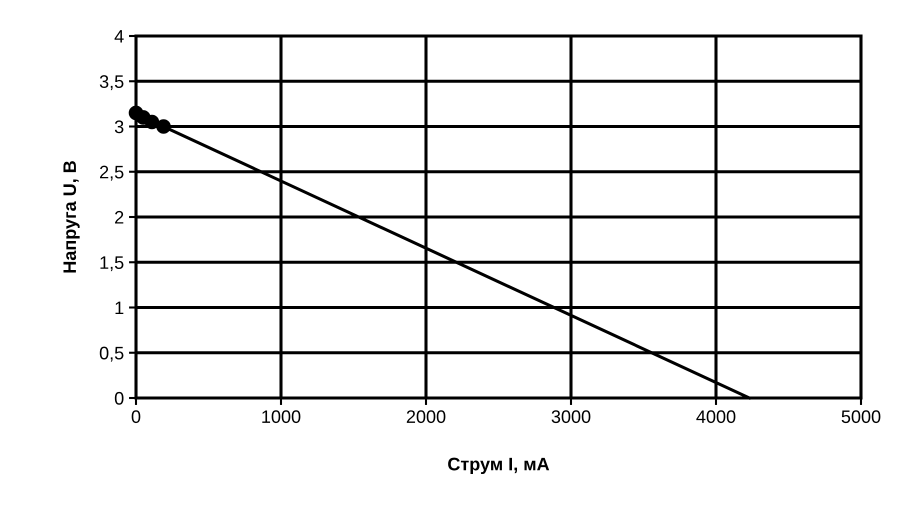 The height and width of the screenshot is (512, 897). I want to click on y-tick-label: 2,5, so click(112, 173).